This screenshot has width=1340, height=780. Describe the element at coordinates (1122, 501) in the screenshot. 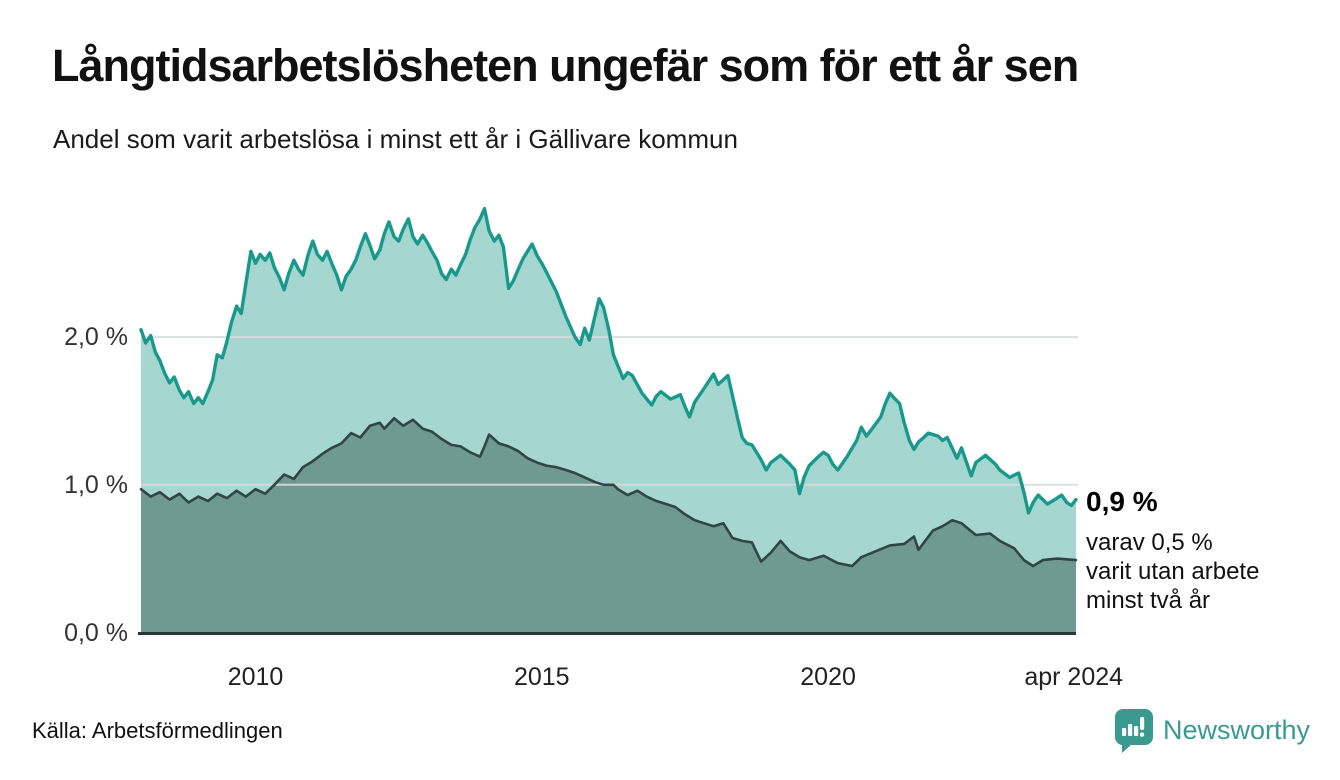

I see `end-value-label: 0,9 %` at that location.